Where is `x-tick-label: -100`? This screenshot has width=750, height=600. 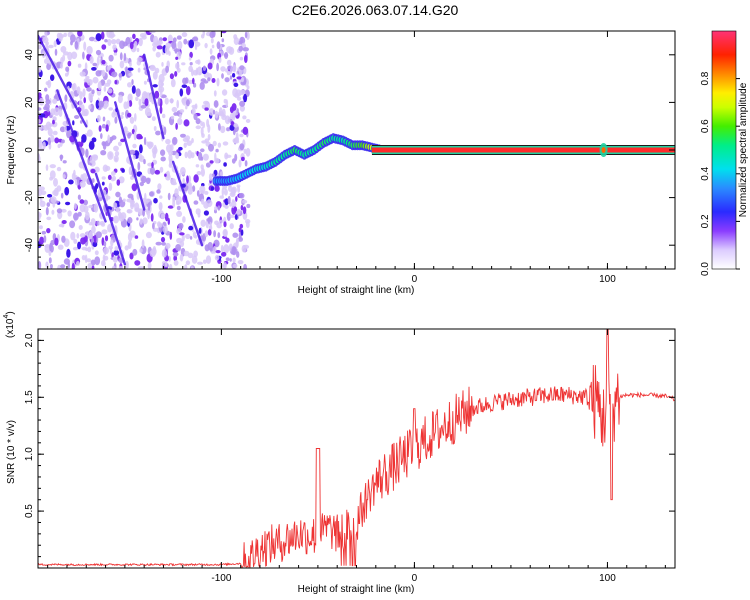 x-tick-label: -100 is located at coordinates (221, 578).